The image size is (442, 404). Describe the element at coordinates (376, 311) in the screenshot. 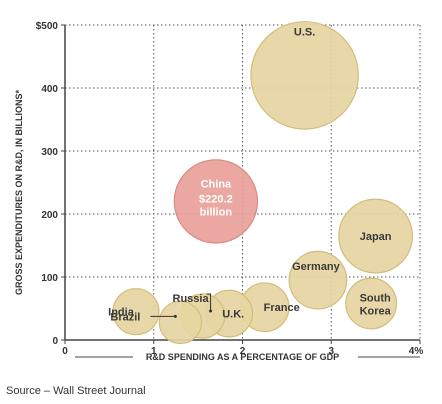

I see `label-south-korea-line2: Korea` at that location.